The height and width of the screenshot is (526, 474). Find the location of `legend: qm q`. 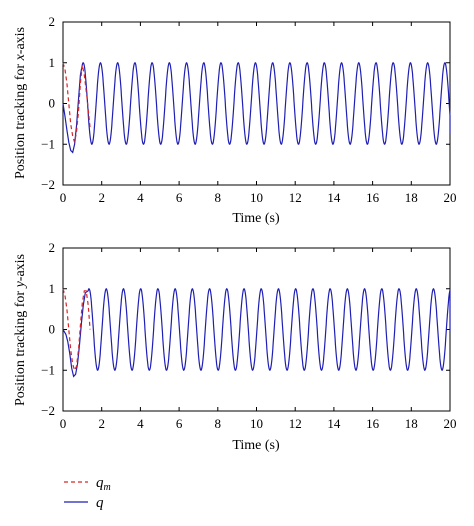

legend: qm q is located at coordinates (87, 493).